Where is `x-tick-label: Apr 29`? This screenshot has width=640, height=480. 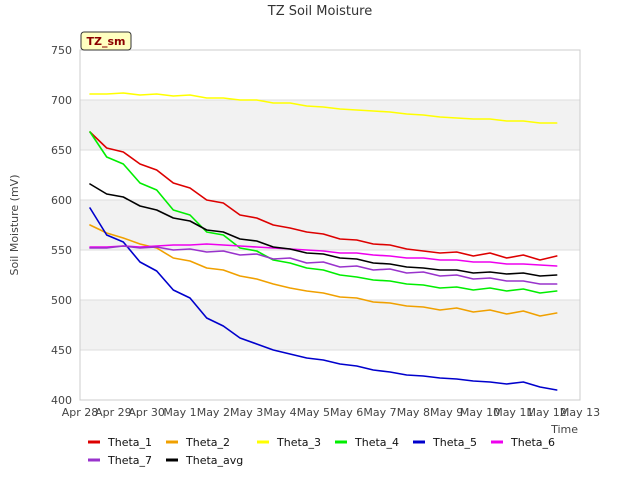 x-tick-label: Apr 29 is located at coordinates (113, 412).